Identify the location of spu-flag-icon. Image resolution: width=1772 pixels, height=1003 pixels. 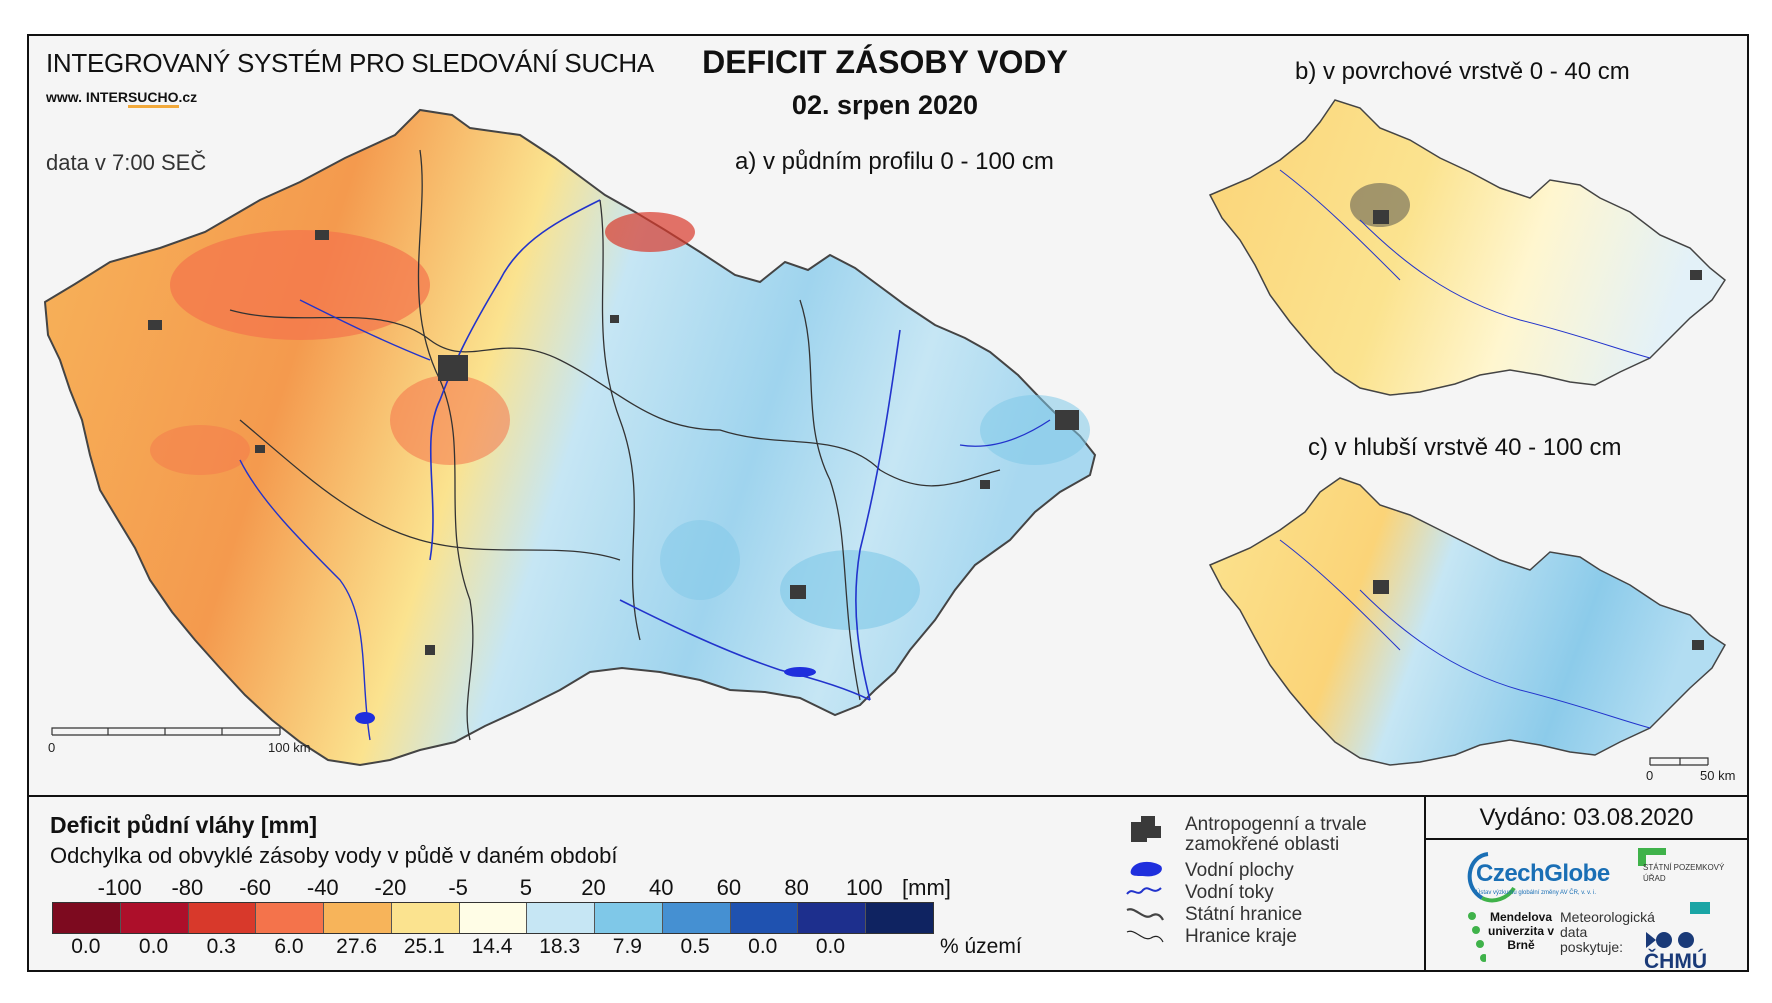
(1652, 857).